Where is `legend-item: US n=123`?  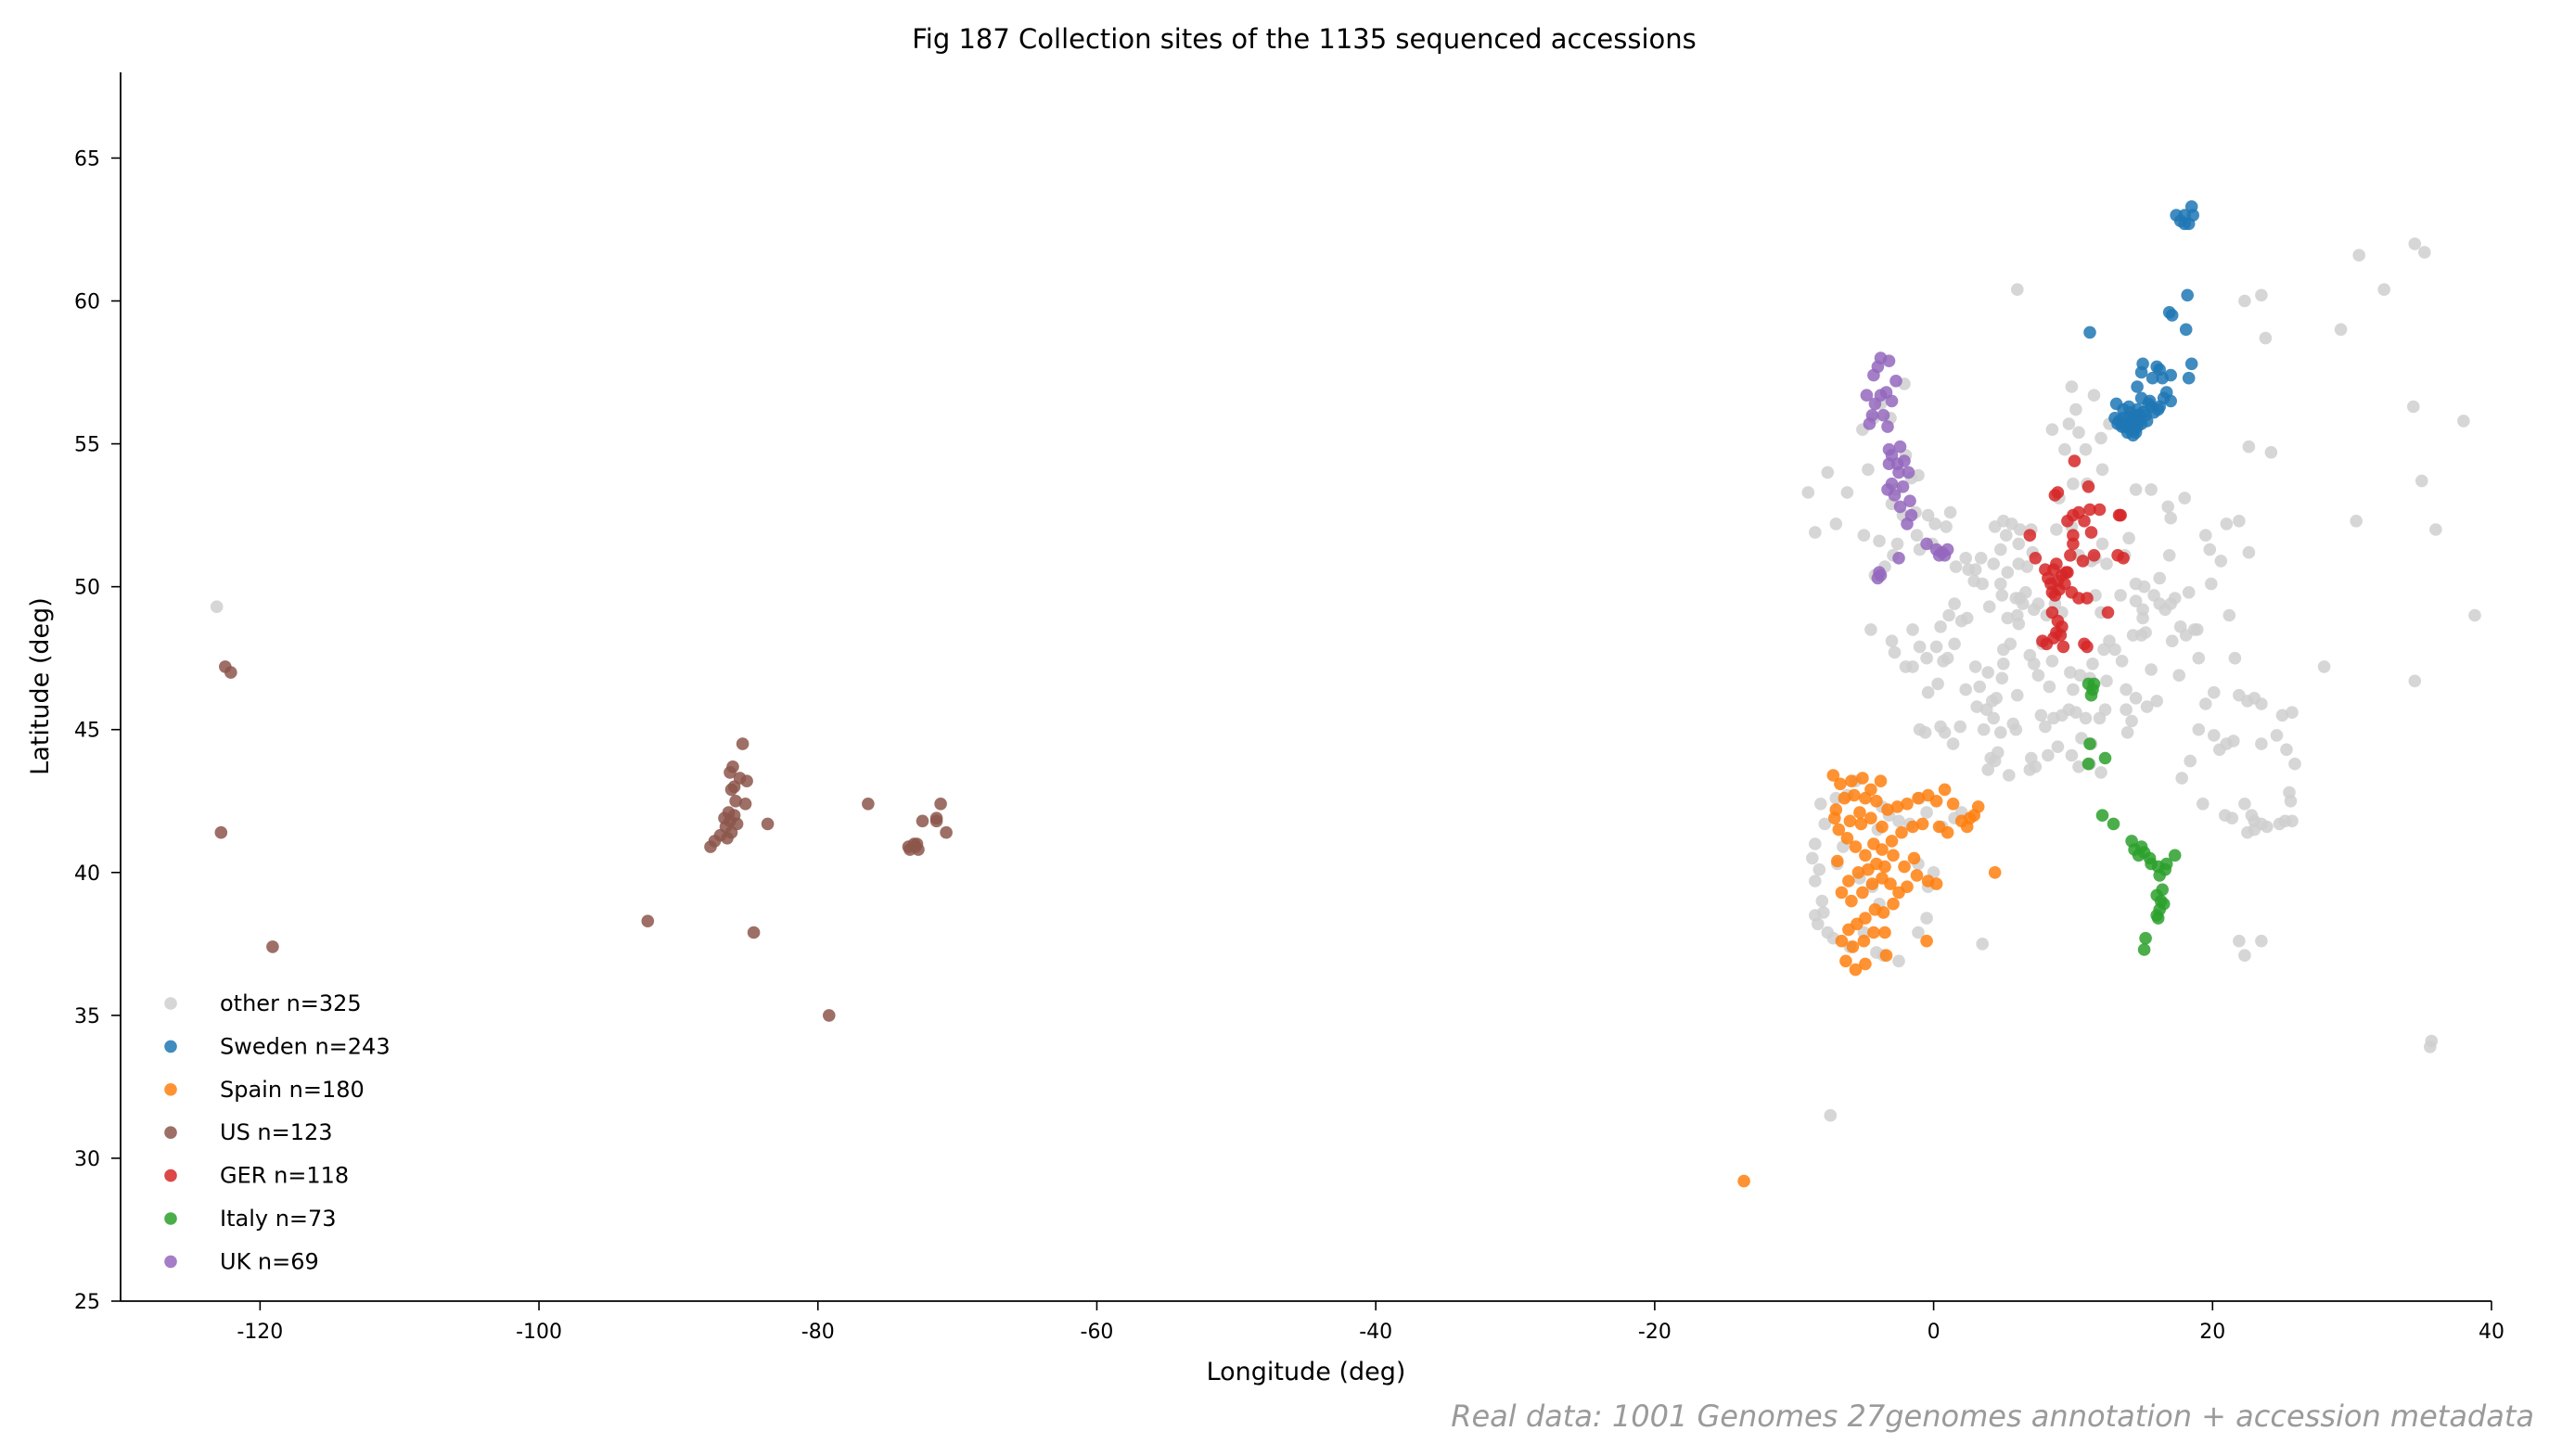 legend-item: US n=123 is located at coordinates (248, 1132).